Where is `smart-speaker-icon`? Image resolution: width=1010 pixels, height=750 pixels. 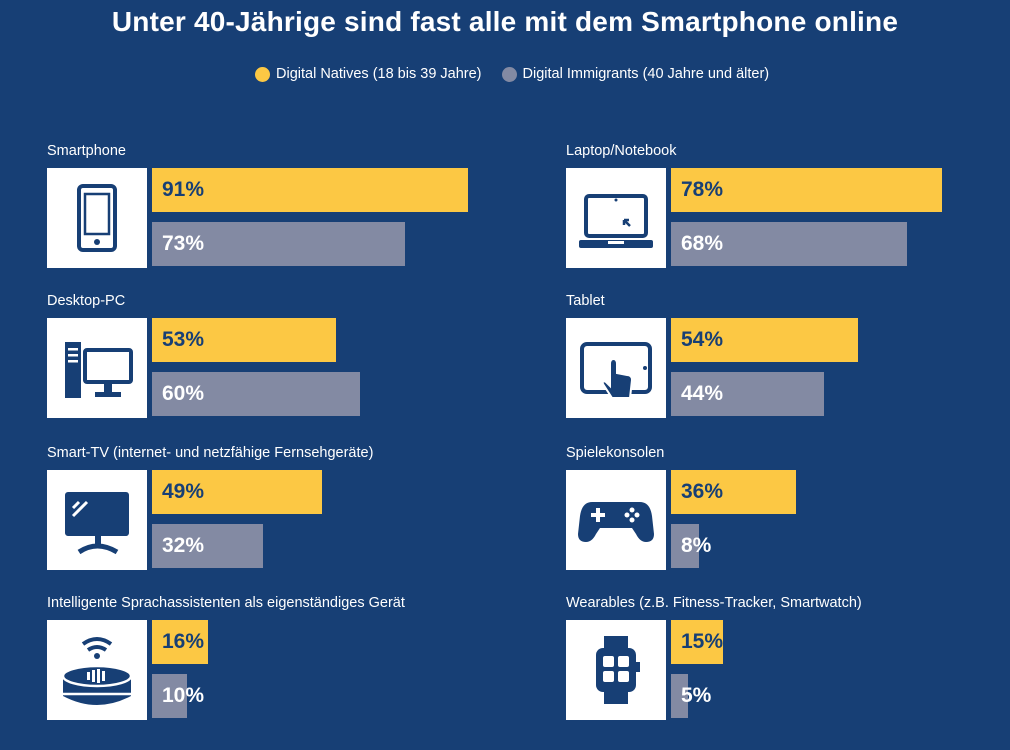
smart-speaker-icon is located at coordinates (97, 670).